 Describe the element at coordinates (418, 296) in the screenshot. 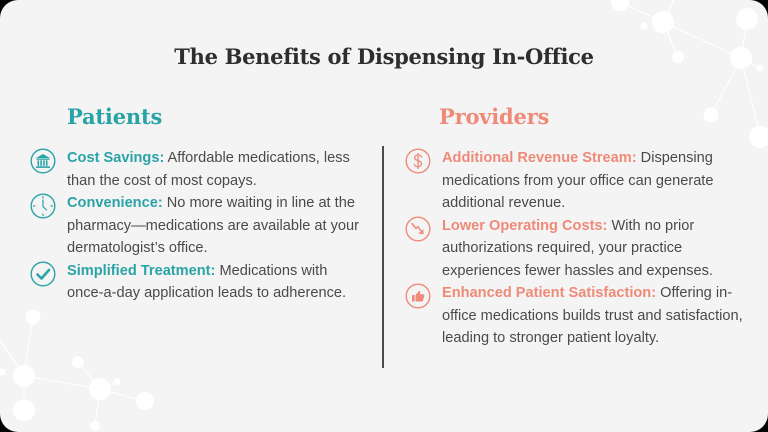

I see `thumbs-up-icon` at that location.